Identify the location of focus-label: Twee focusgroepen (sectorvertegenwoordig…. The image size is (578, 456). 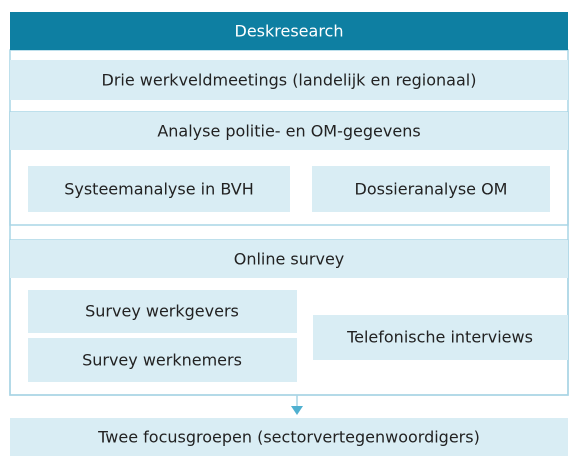
(288, 437).